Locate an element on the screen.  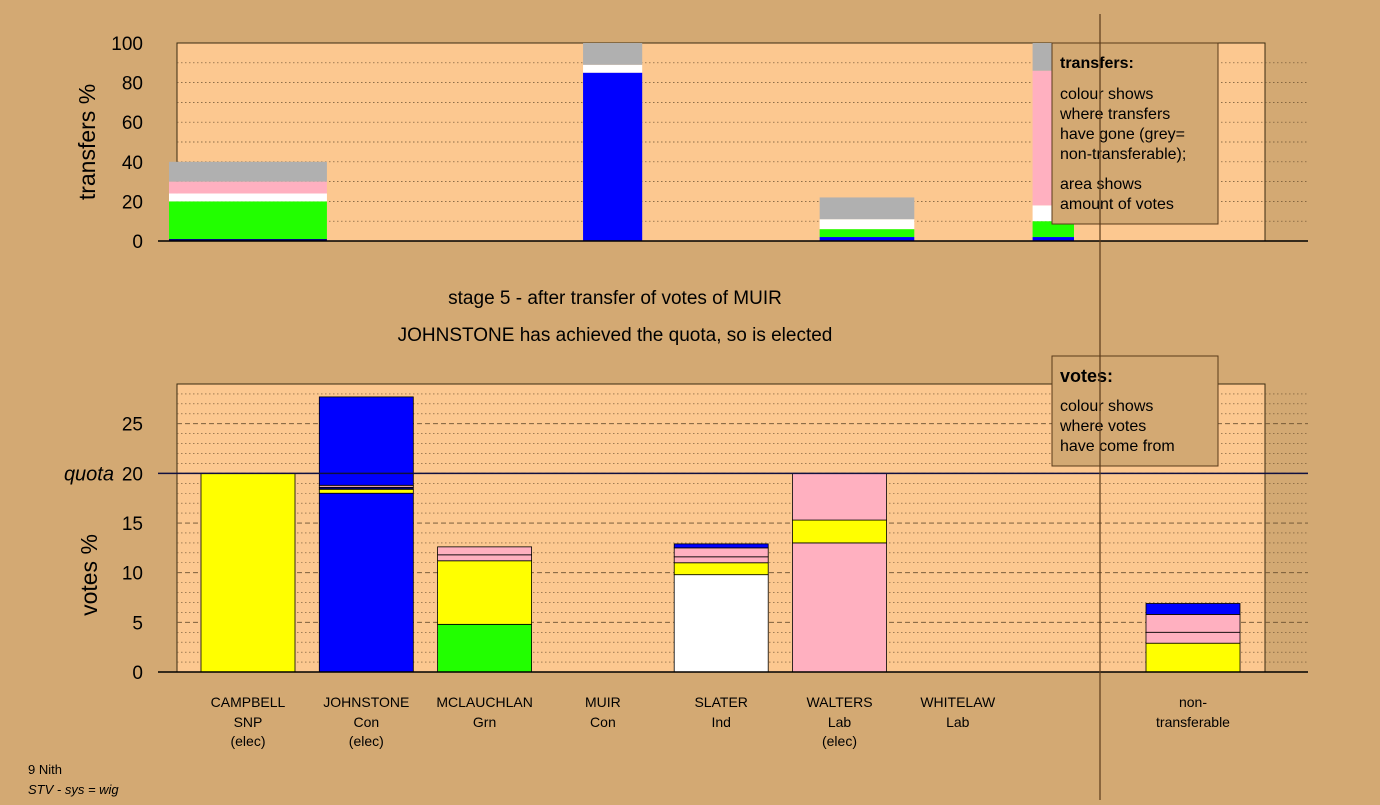
nontransferable-label: transferable is located at coordinates (1193, 722).